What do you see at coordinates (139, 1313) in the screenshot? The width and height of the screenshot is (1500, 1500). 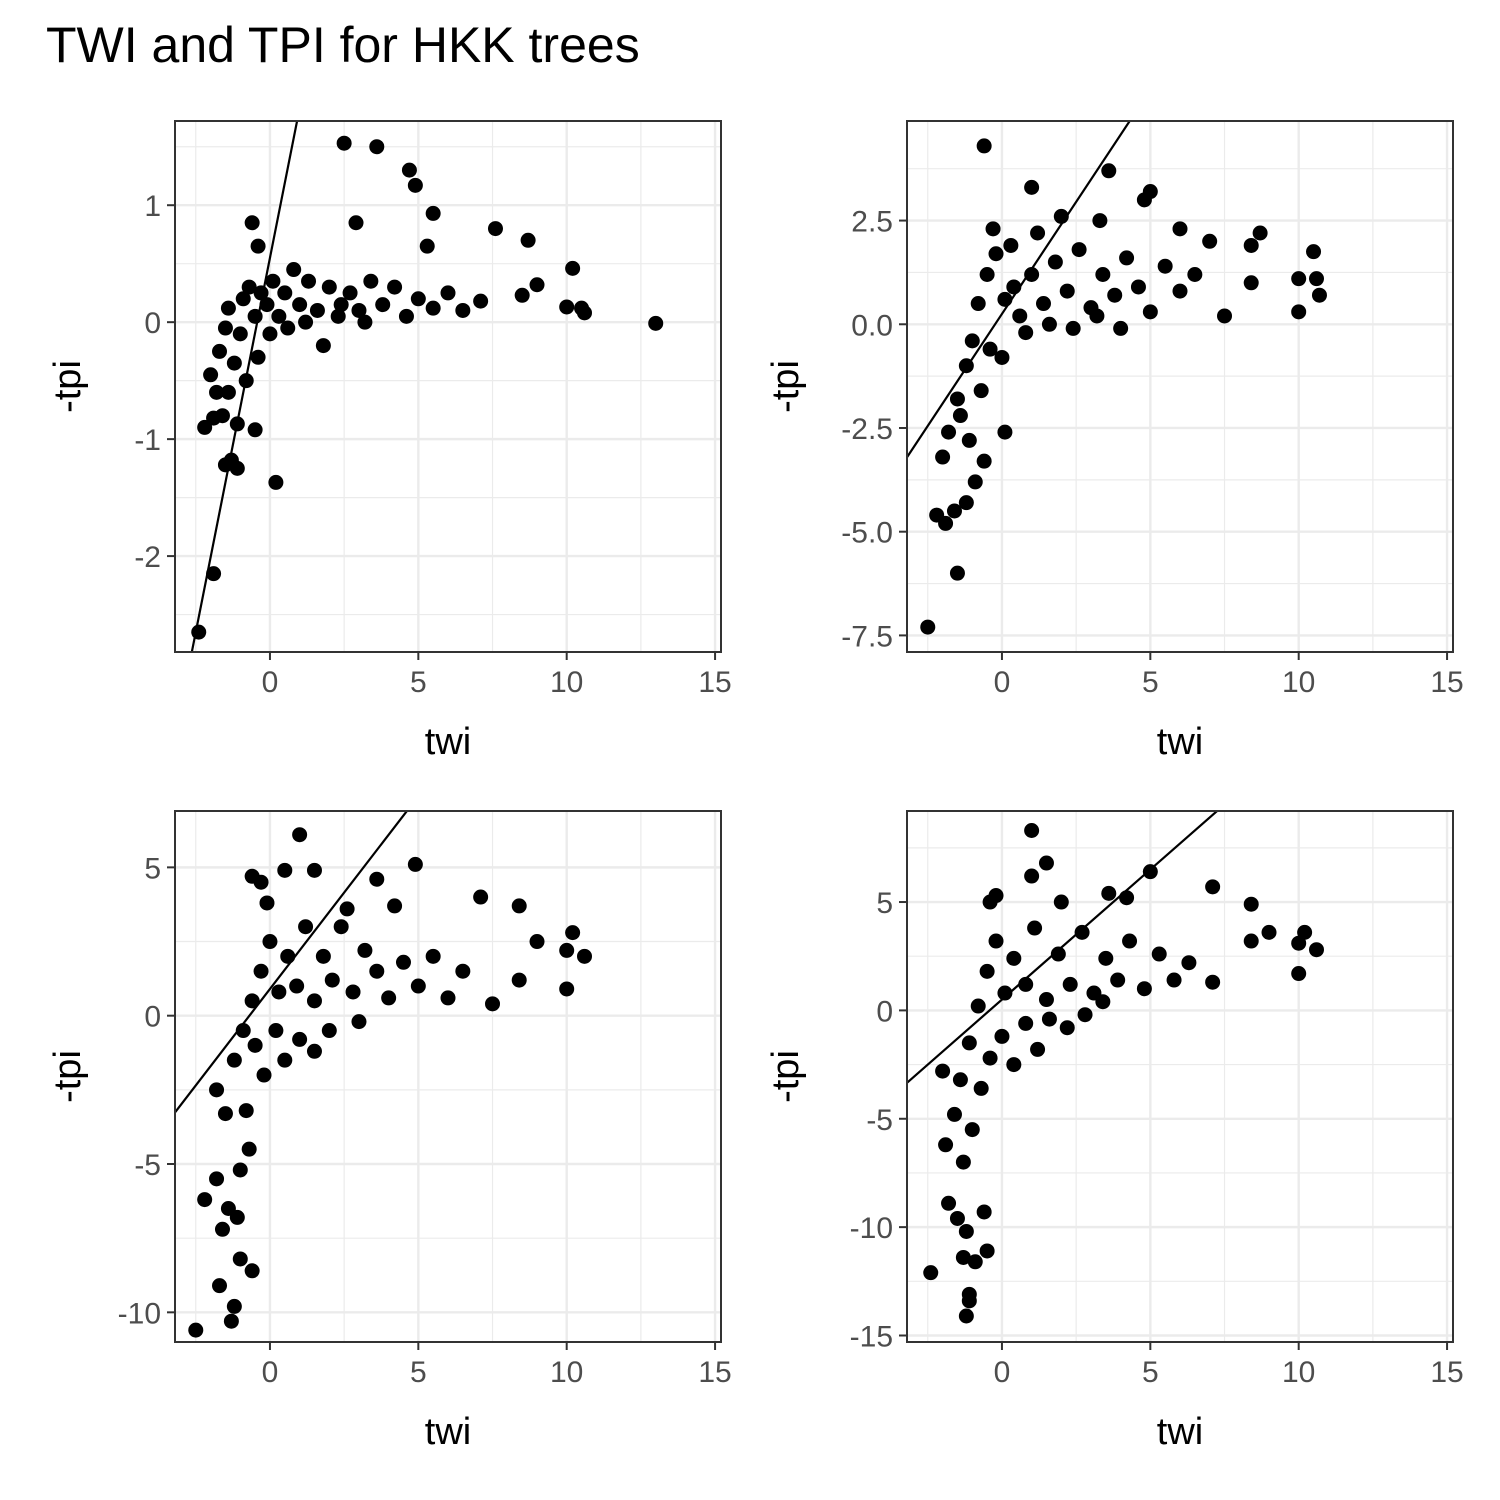 I see `y-tick-label: -10` at bounding box center [139, 1313].